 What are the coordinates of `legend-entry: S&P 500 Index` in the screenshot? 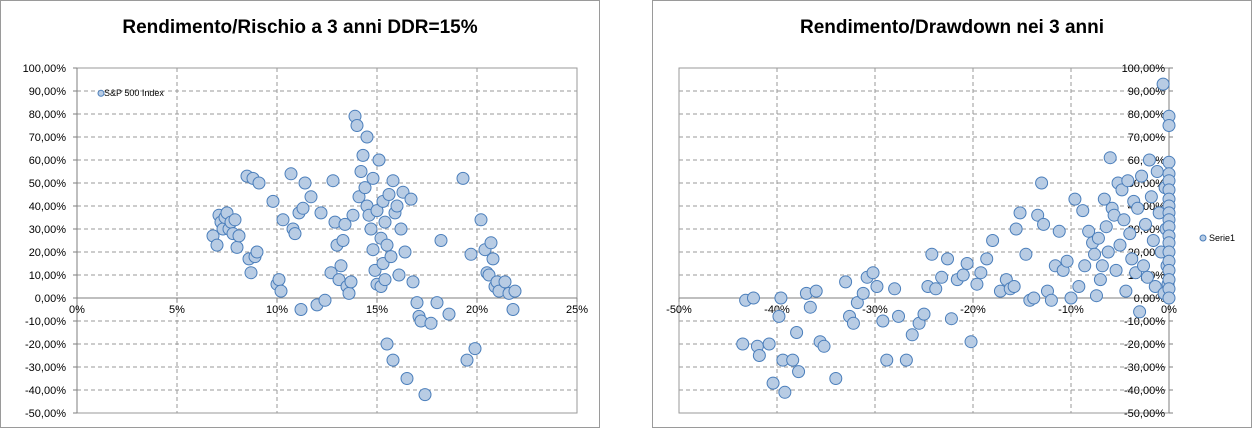 It's located at (134, 93).